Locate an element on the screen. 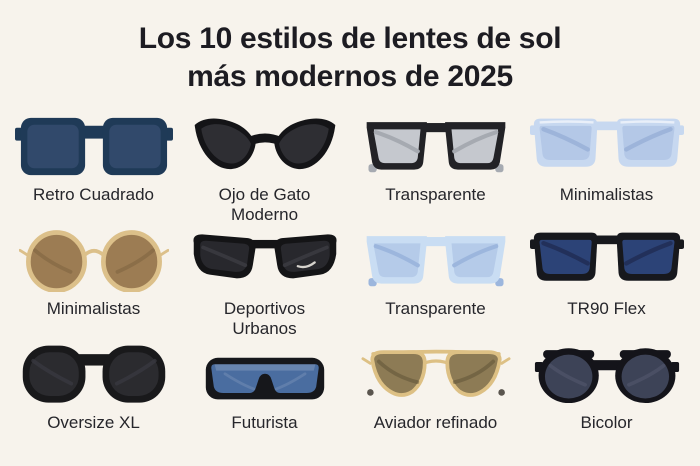 This screenshot has height=466, width=700. style-card: Retro Cuadrado is located at coordinates (93, 163).